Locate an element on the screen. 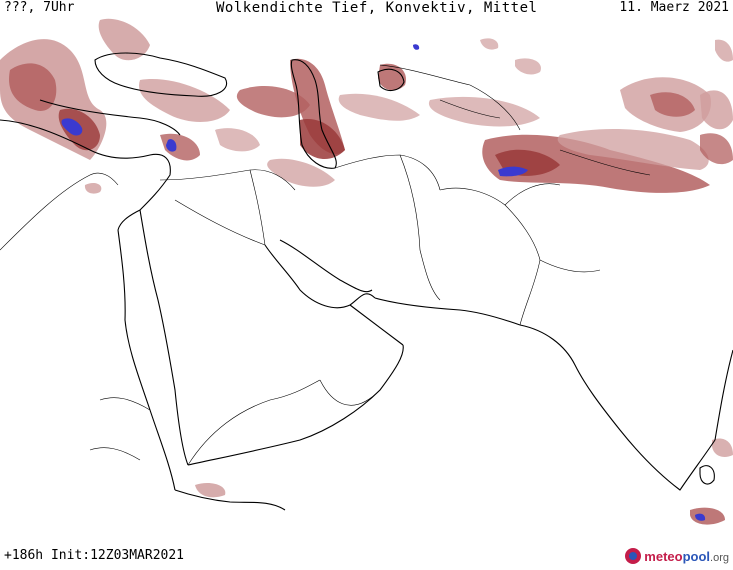 The height and width of the screenshot is (570, 733). map-title: Wolkendichte Tief, Konvektiv, Mittel is located at coordinates (377, 8).